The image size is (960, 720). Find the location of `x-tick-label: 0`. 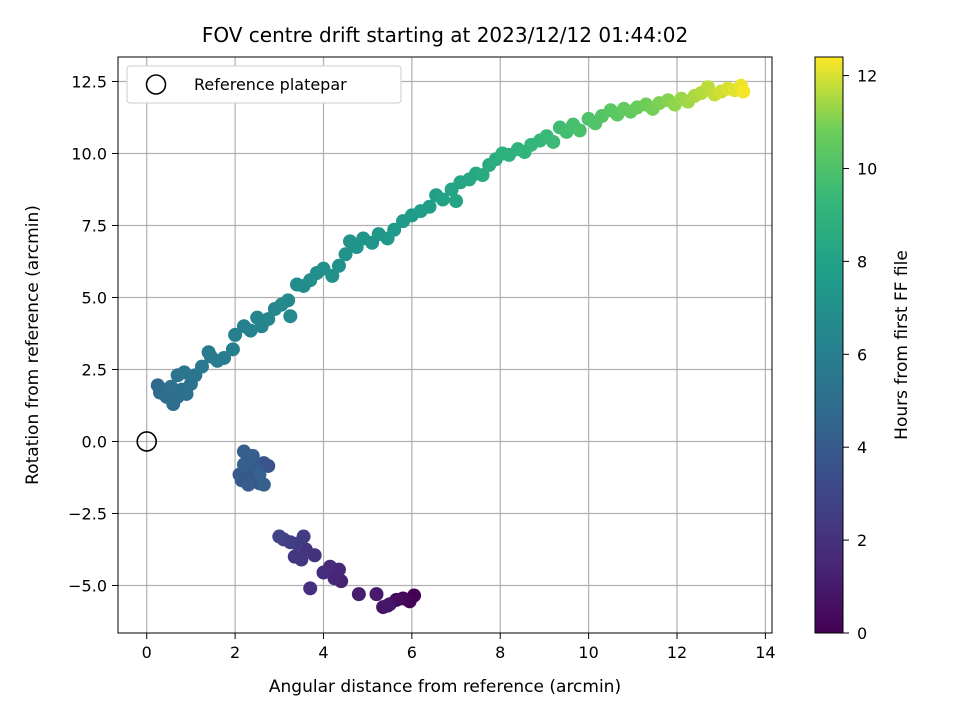

x-tick-label: 0 is located at coordinates (147, 652).